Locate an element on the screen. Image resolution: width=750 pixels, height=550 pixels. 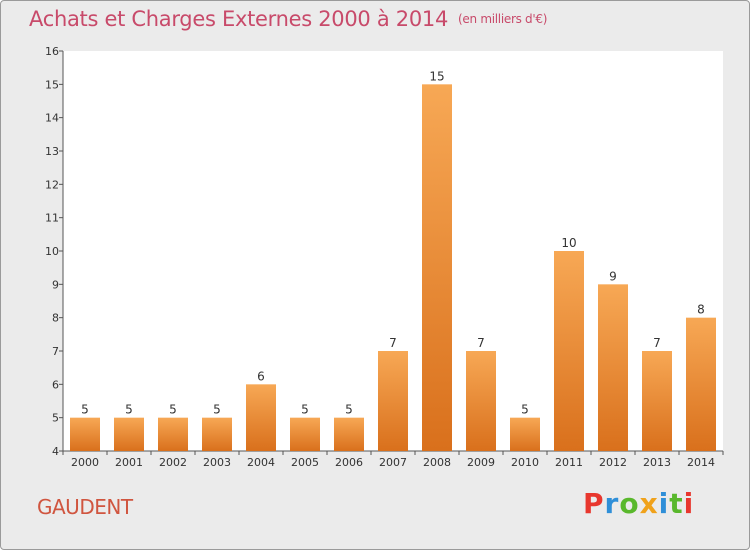
data-label-2001: 5 is located at coordinates (129, 410).